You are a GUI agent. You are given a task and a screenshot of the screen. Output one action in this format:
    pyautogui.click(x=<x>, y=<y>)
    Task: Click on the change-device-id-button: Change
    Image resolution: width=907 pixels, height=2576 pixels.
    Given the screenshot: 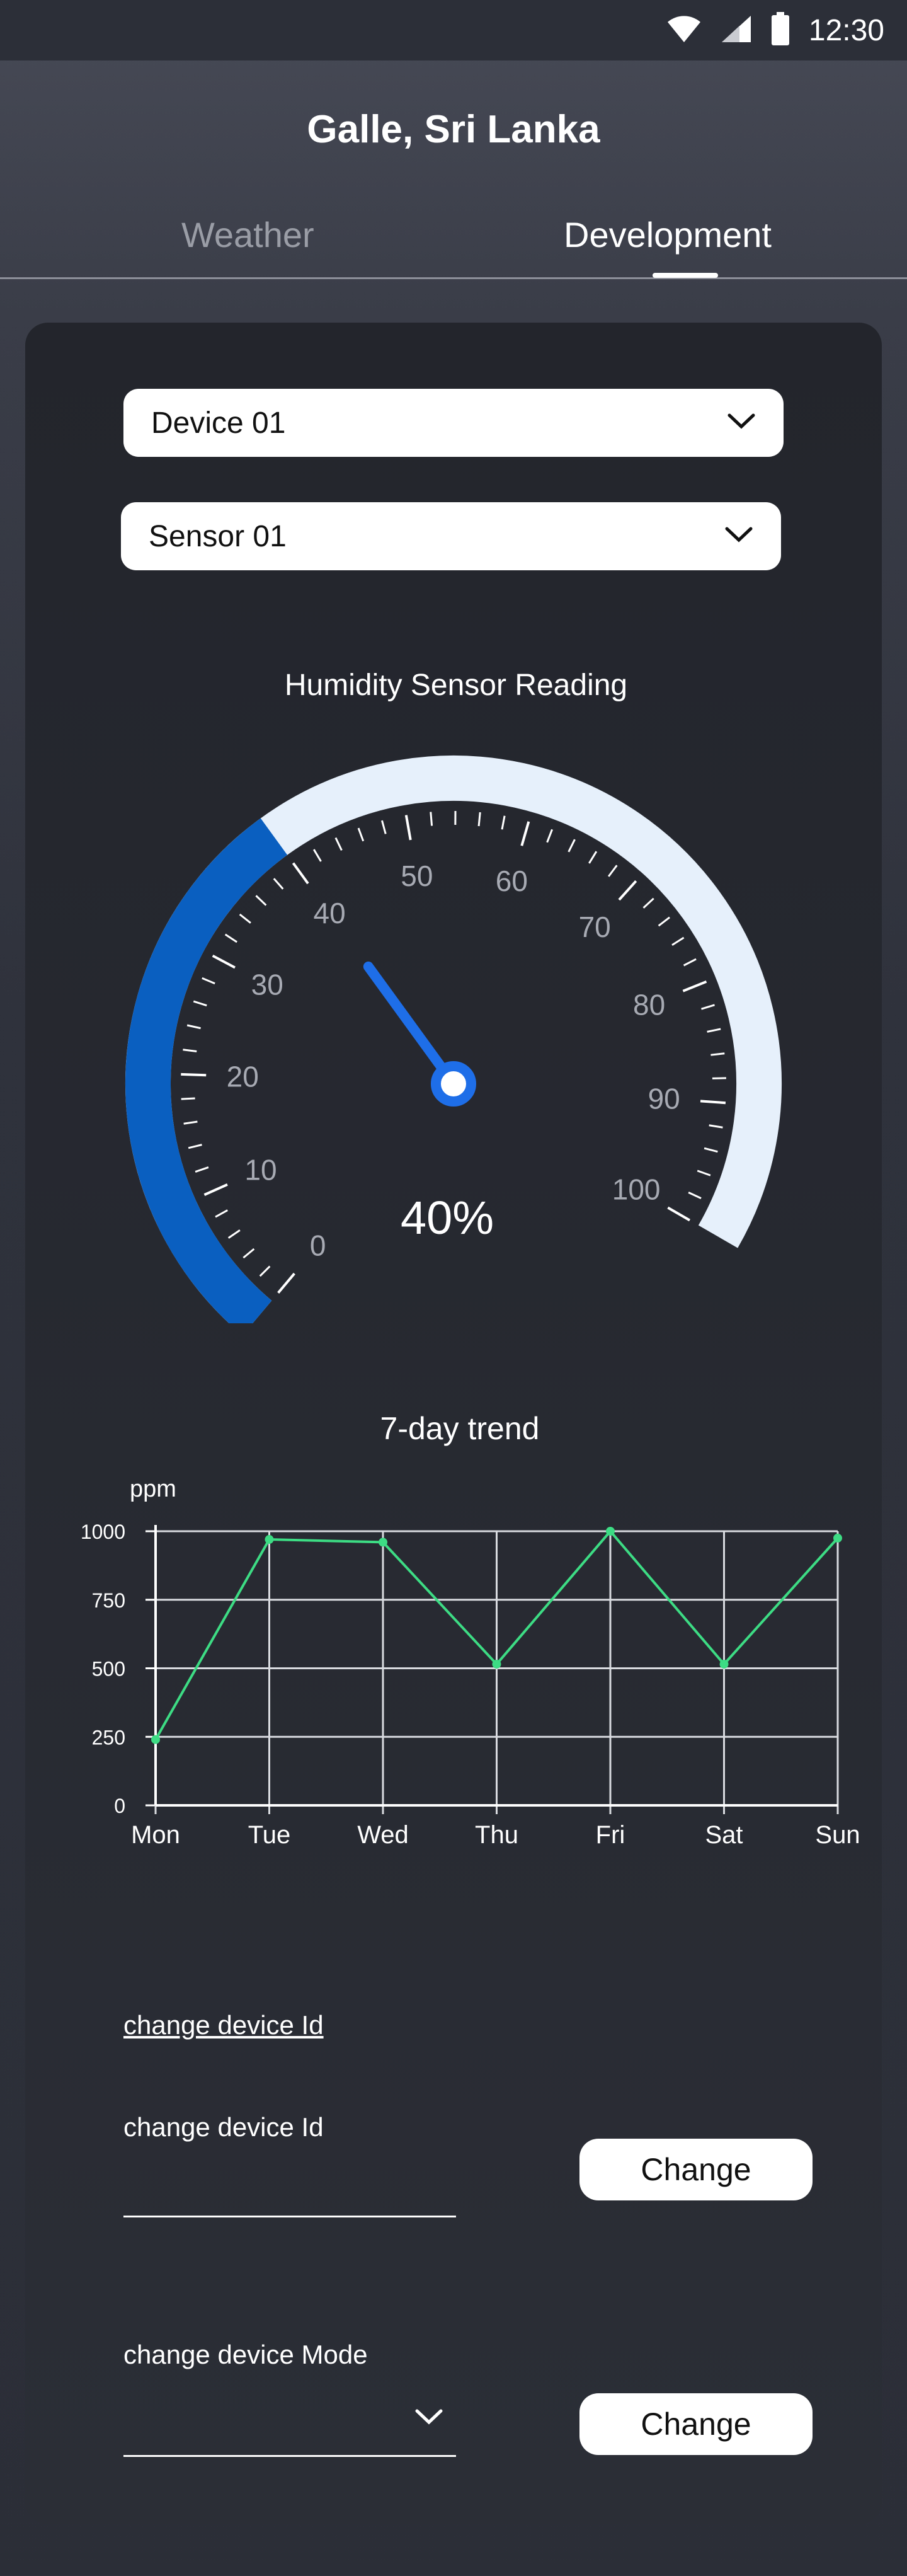 What is the action you would take?
    pyautogui.click(x=696, y=2169)
    